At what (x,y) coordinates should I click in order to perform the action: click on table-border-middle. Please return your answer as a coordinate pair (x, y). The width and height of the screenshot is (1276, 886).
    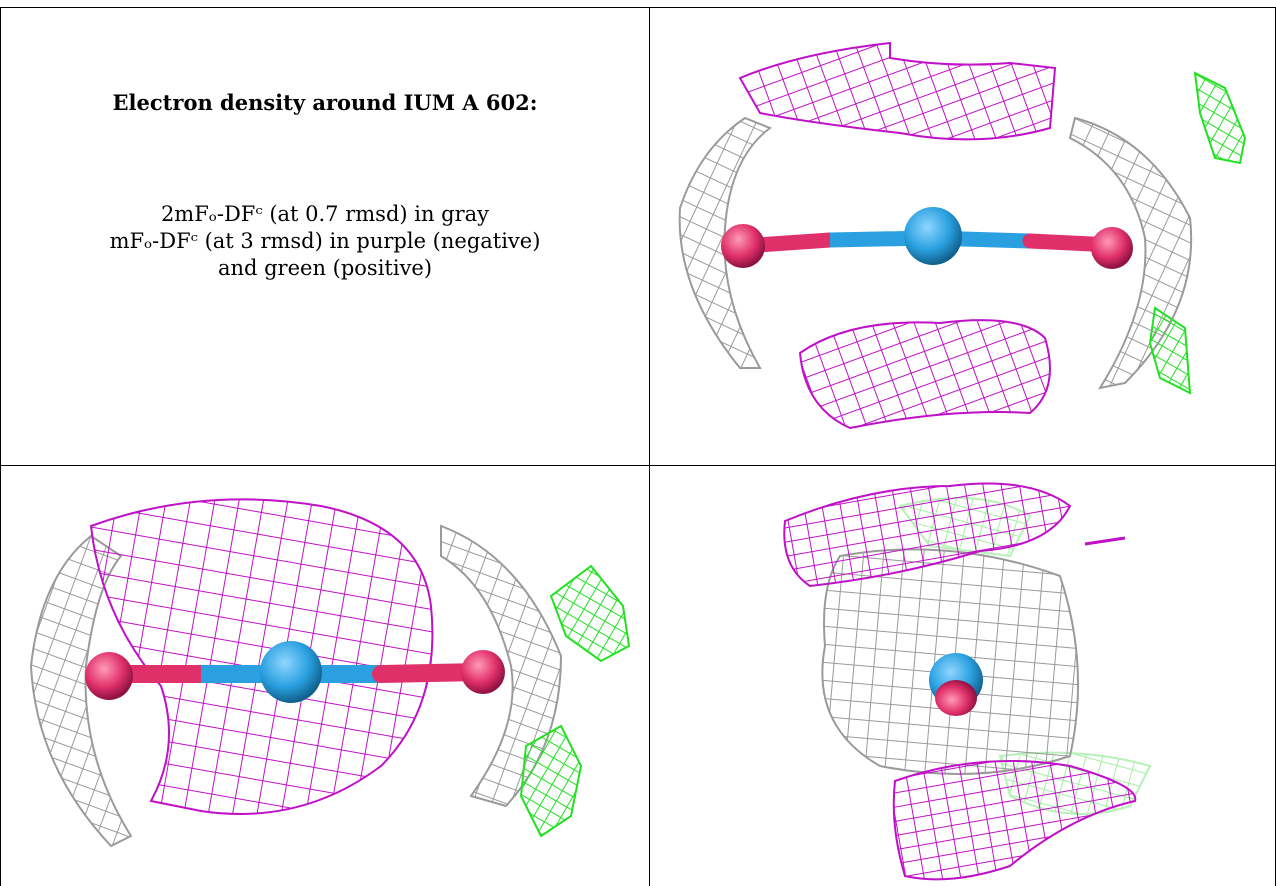
    Looking at the image, I should click on (649, 446).